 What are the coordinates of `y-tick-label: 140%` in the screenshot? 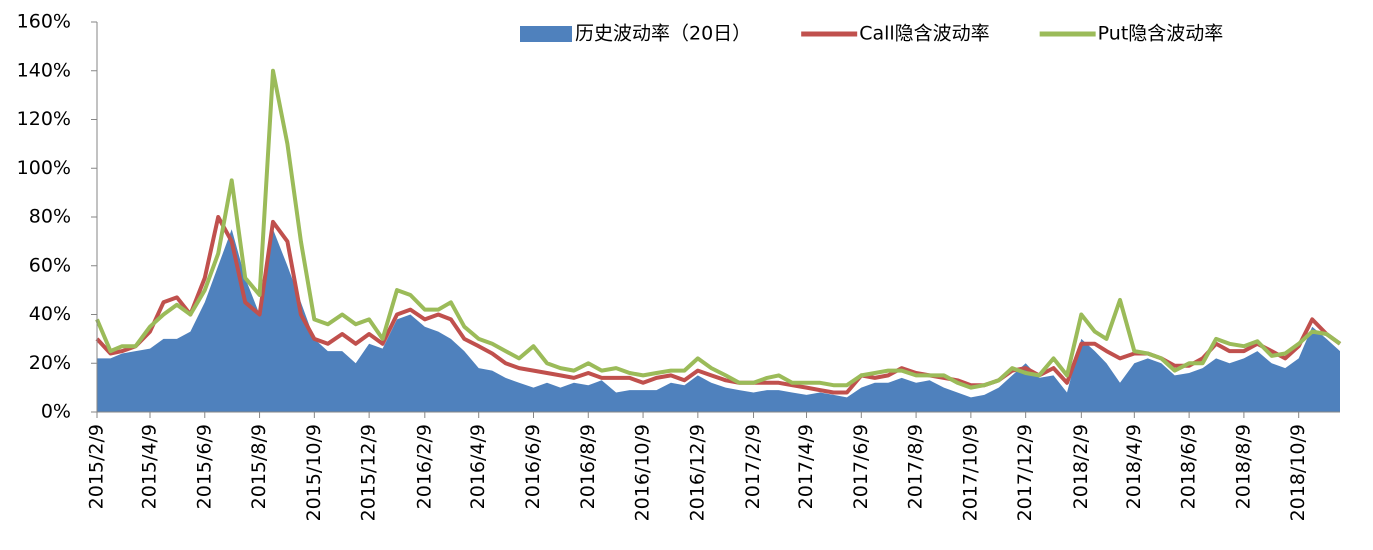 It's located at (44, 70).